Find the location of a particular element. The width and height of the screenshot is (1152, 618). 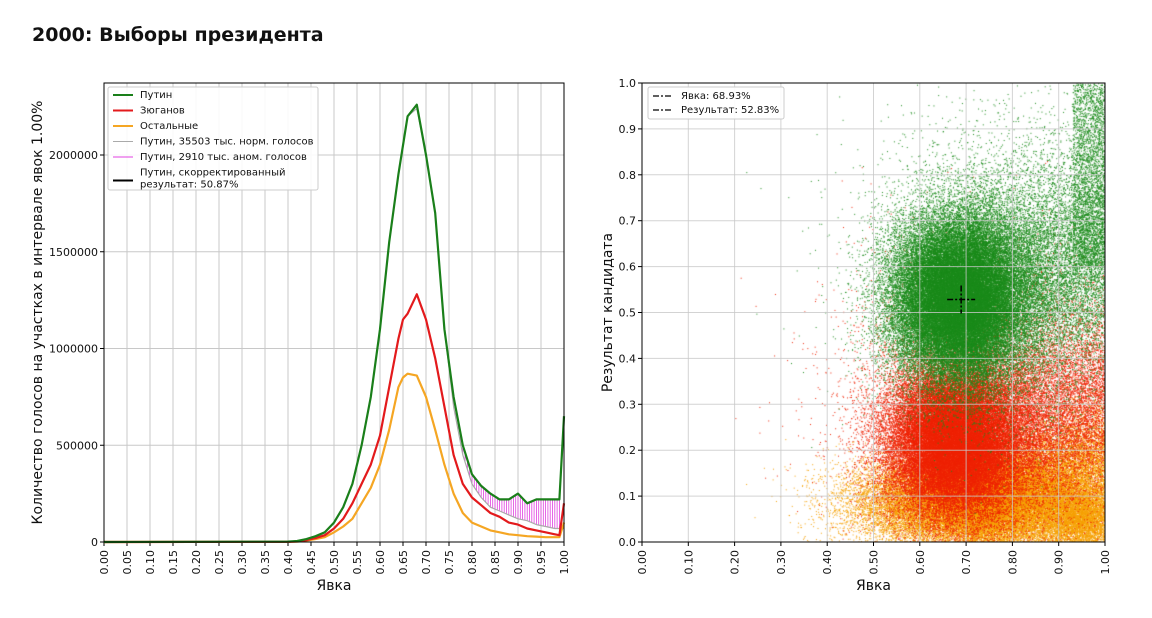

y-tick-label: 0.9 is located at coordinates (628, 129).